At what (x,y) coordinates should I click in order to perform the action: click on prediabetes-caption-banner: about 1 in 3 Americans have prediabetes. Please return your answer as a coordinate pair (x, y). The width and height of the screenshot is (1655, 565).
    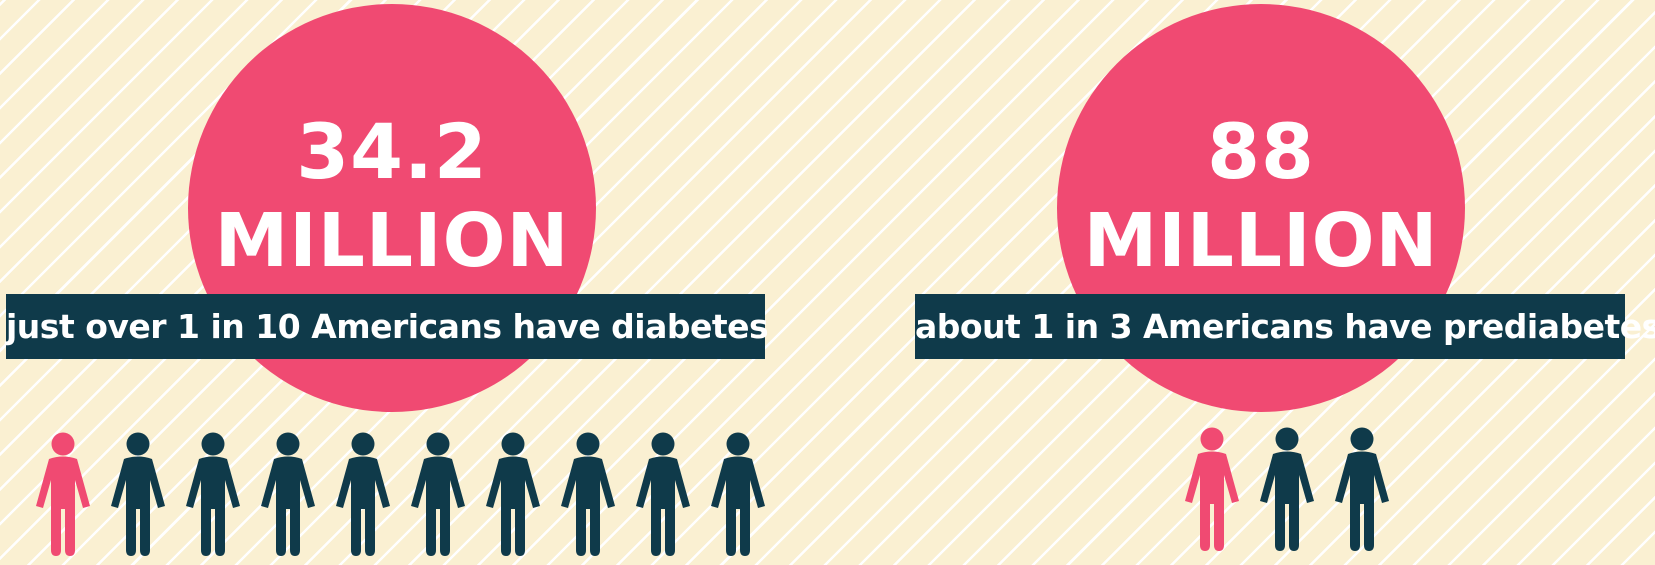
    Looking at the image, I should click on (1285, 326).